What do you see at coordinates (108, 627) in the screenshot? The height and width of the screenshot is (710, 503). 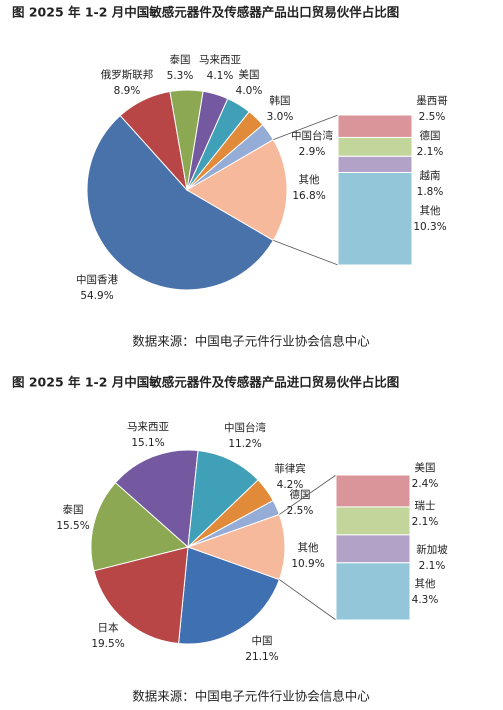 I see `slice-label: 日本` at bounding box center [108, 627].